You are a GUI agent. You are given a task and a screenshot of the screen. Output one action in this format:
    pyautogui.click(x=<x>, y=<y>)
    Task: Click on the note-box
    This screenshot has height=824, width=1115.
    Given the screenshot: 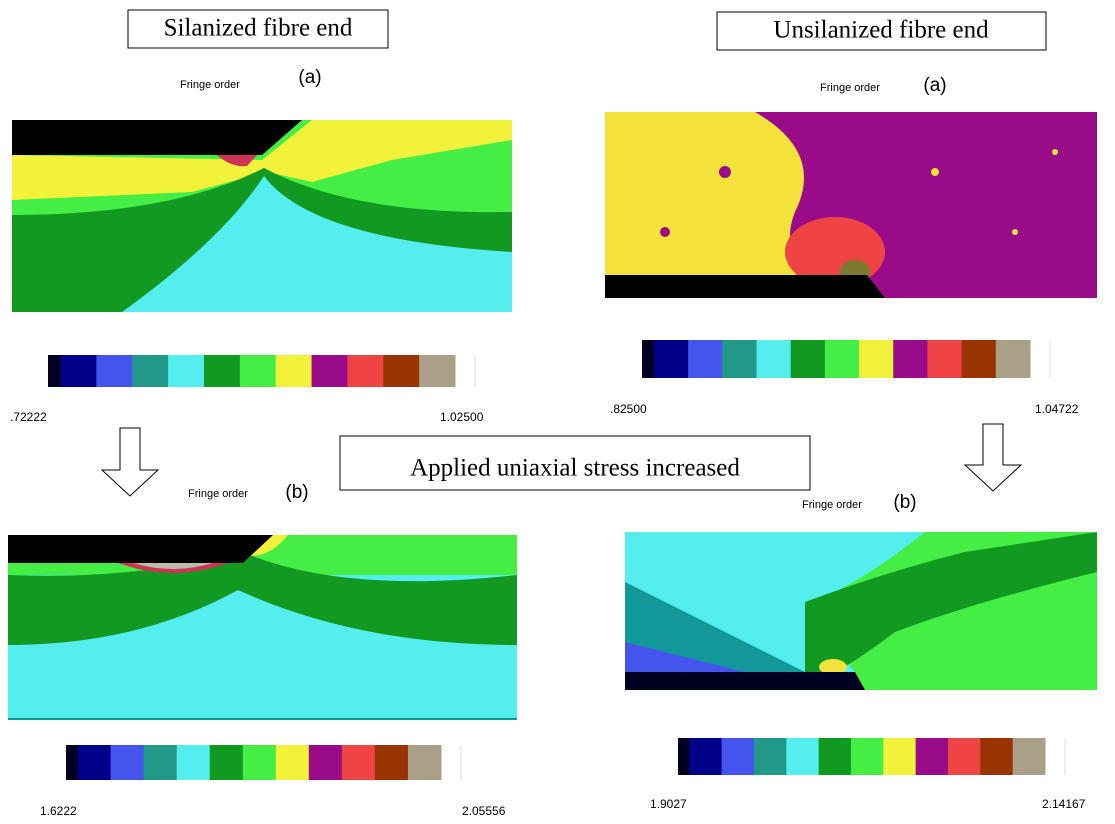 What is the action you would take?
    pyautogui.click(x=575, y=463)
    